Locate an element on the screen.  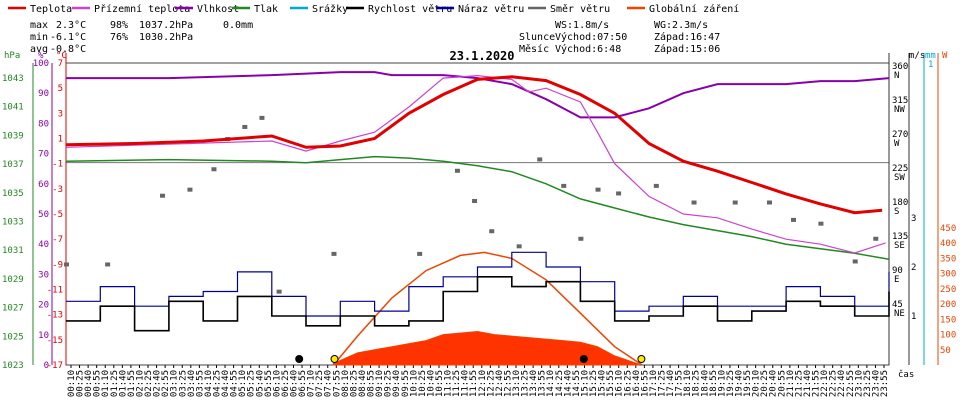
info-sun-rise: Východ:07:50 is located at coordinates (591, 37).